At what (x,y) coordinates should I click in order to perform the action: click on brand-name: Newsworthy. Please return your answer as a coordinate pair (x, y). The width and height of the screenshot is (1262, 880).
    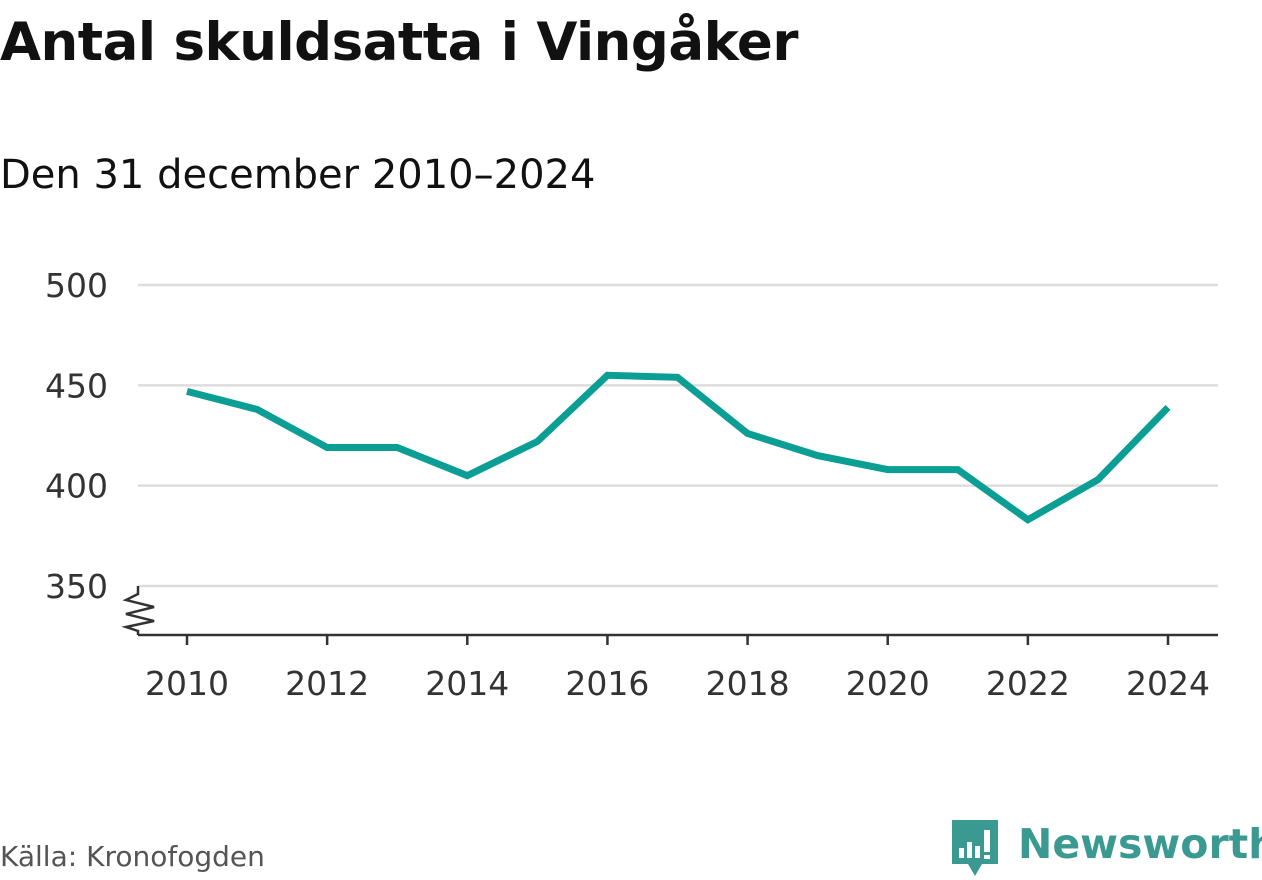
    Looking at the image, I should click on (1140, 844).